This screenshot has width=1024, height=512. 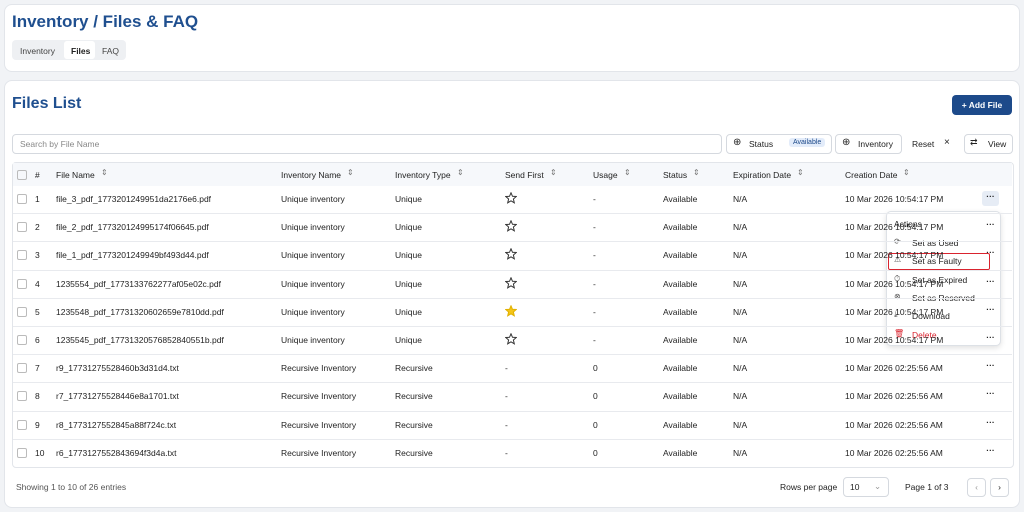 What do you see at coordinates (37, 51) in the screenshot?
I see `tab: Inventory` at bounding box center [37, 51].